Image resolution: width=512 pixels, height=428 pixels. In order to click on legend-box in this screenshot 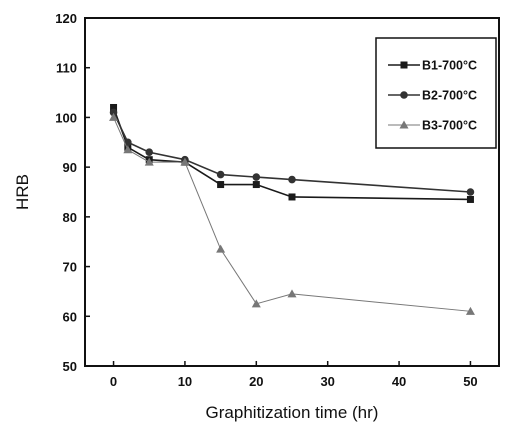, I will do `click(436, 93)`.